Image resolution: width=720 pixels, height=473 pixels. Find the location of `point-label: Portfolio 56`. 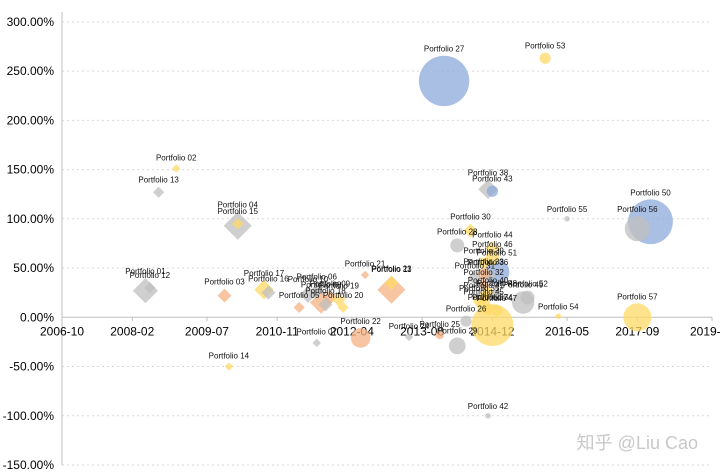

point-label: Portfolio 56 is located at coordinates (637, 209).